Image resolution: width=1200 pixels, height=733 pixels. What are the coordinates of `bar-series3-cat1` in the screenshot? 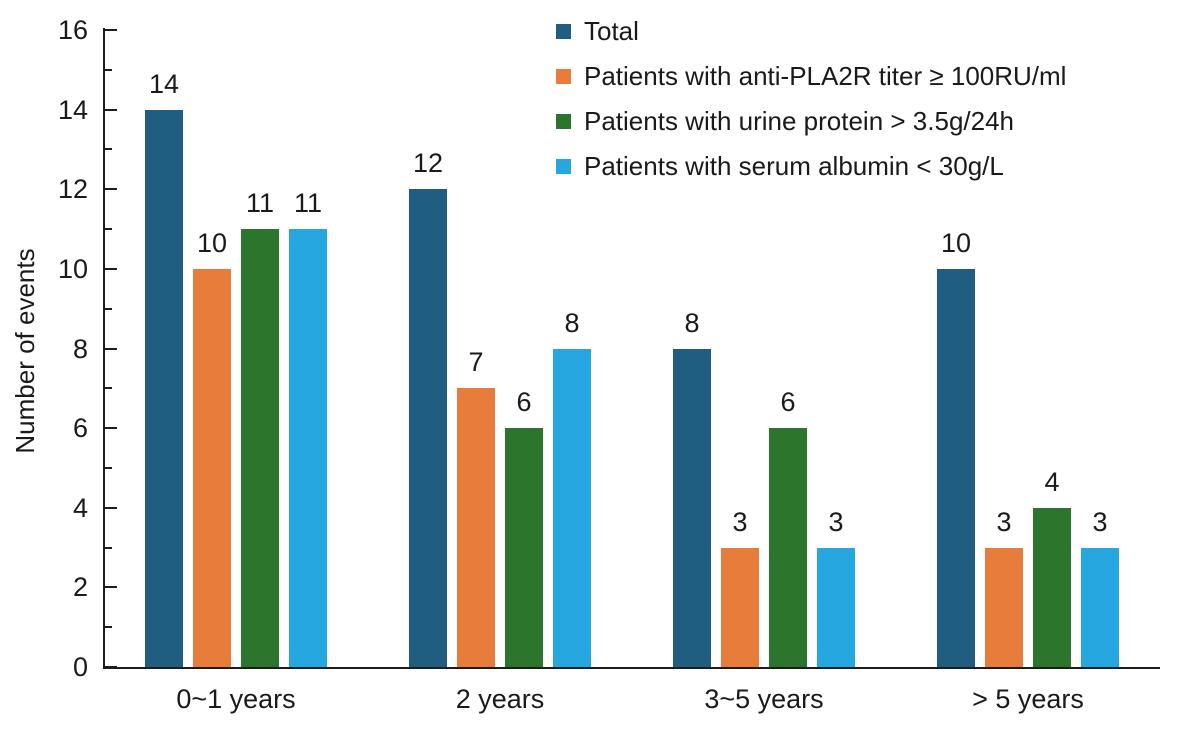 It's located at (572, 507).